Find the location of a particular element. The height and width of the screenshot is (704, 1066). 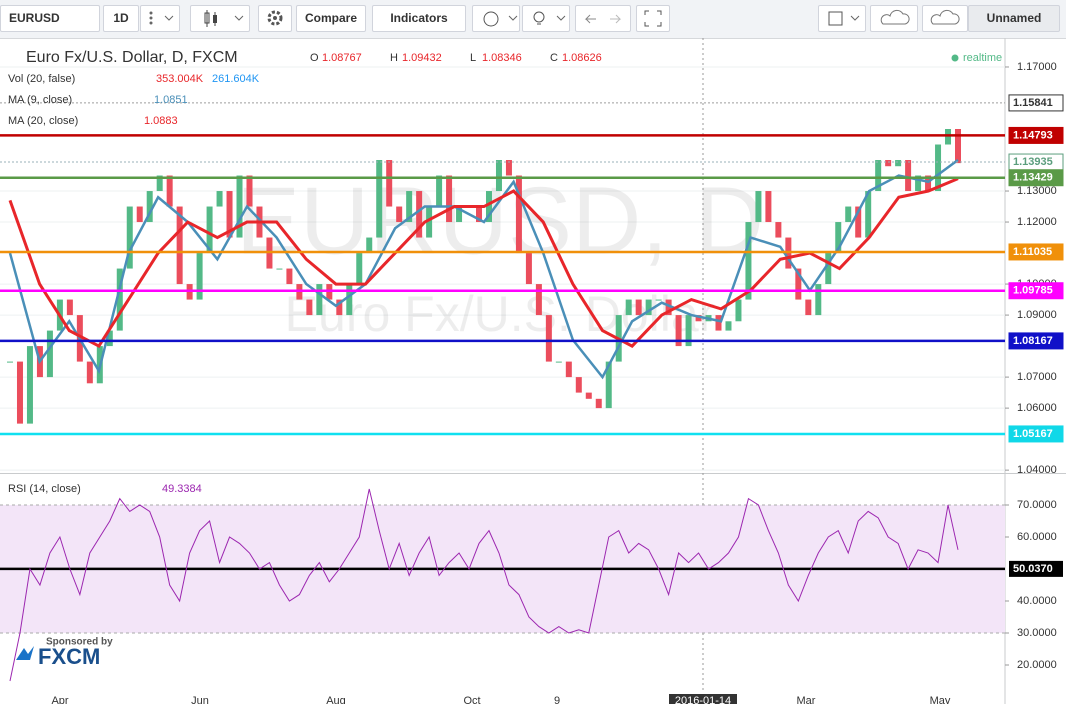

symbol-button: EURUSD is located at coordinates (50, 18).